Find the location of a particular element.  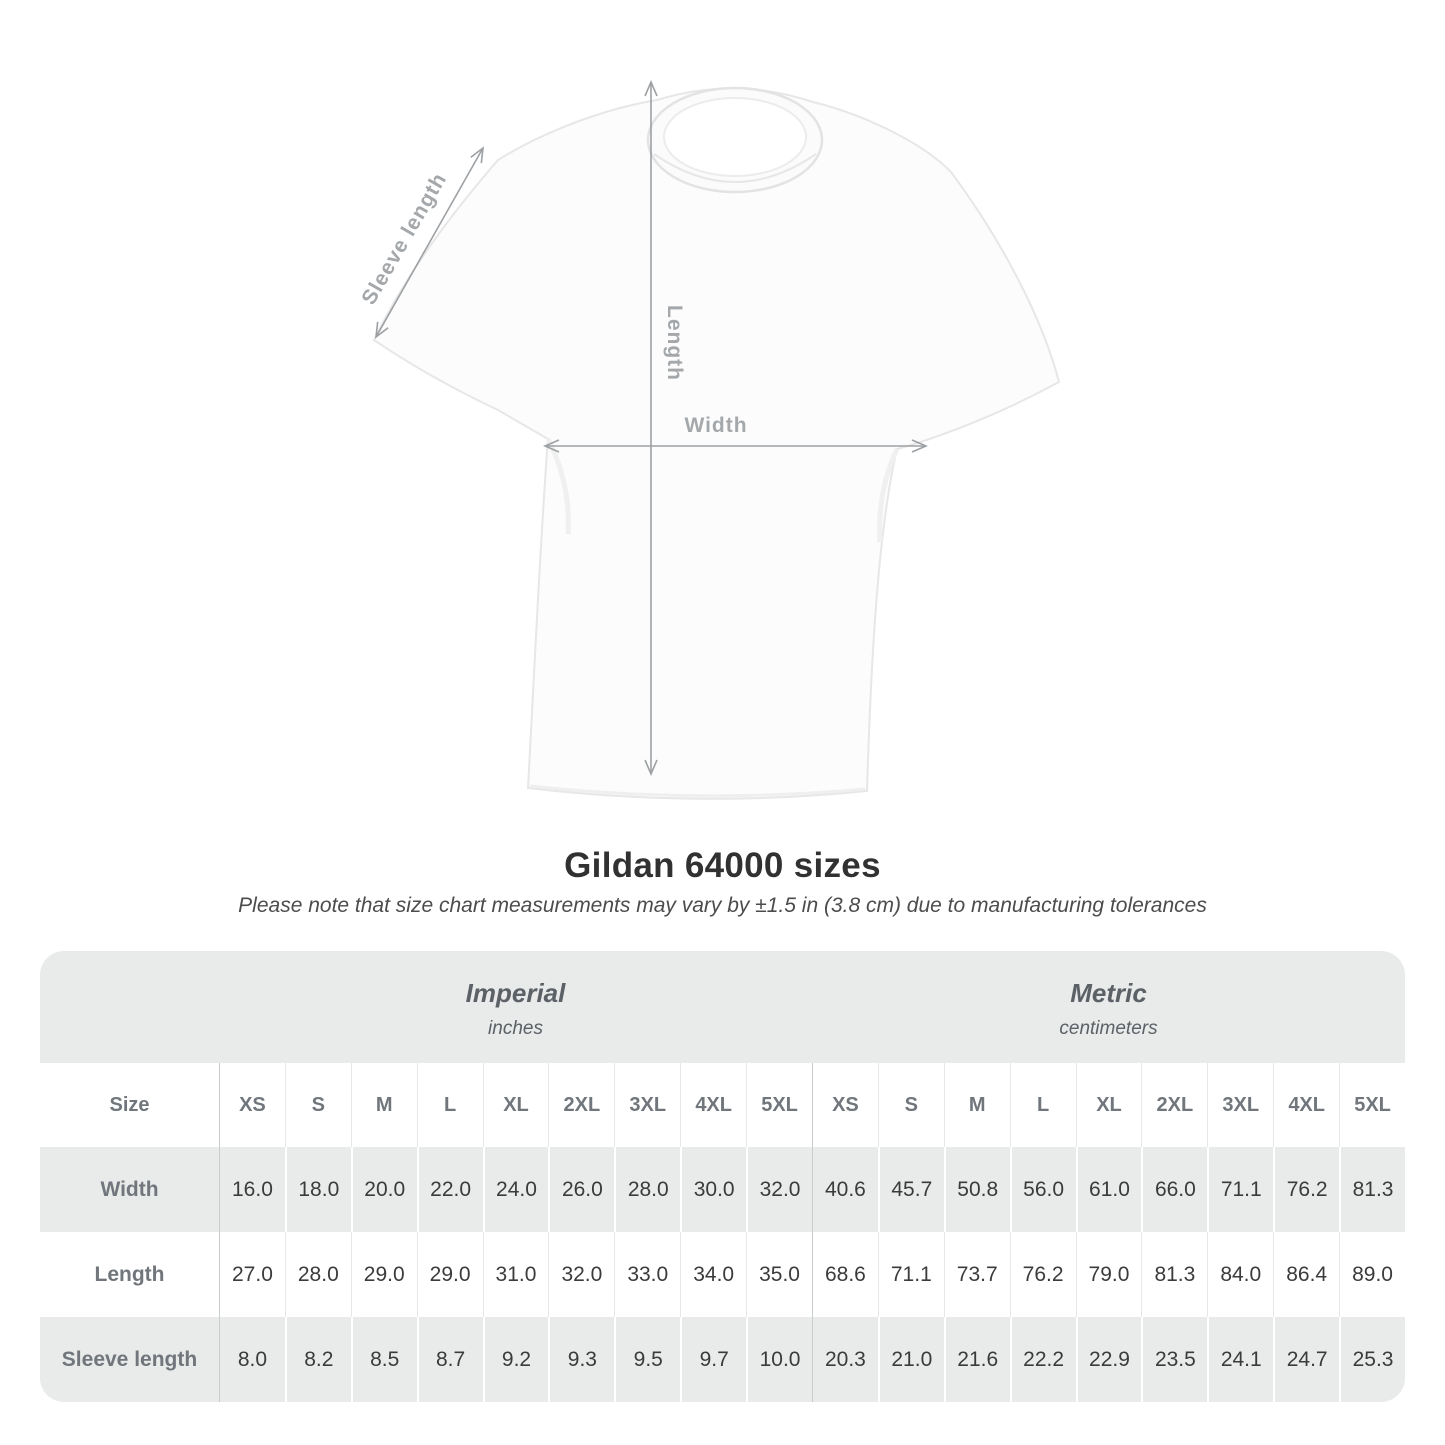

size-header-imperial-s: S is located at coordinates (317, 1105).